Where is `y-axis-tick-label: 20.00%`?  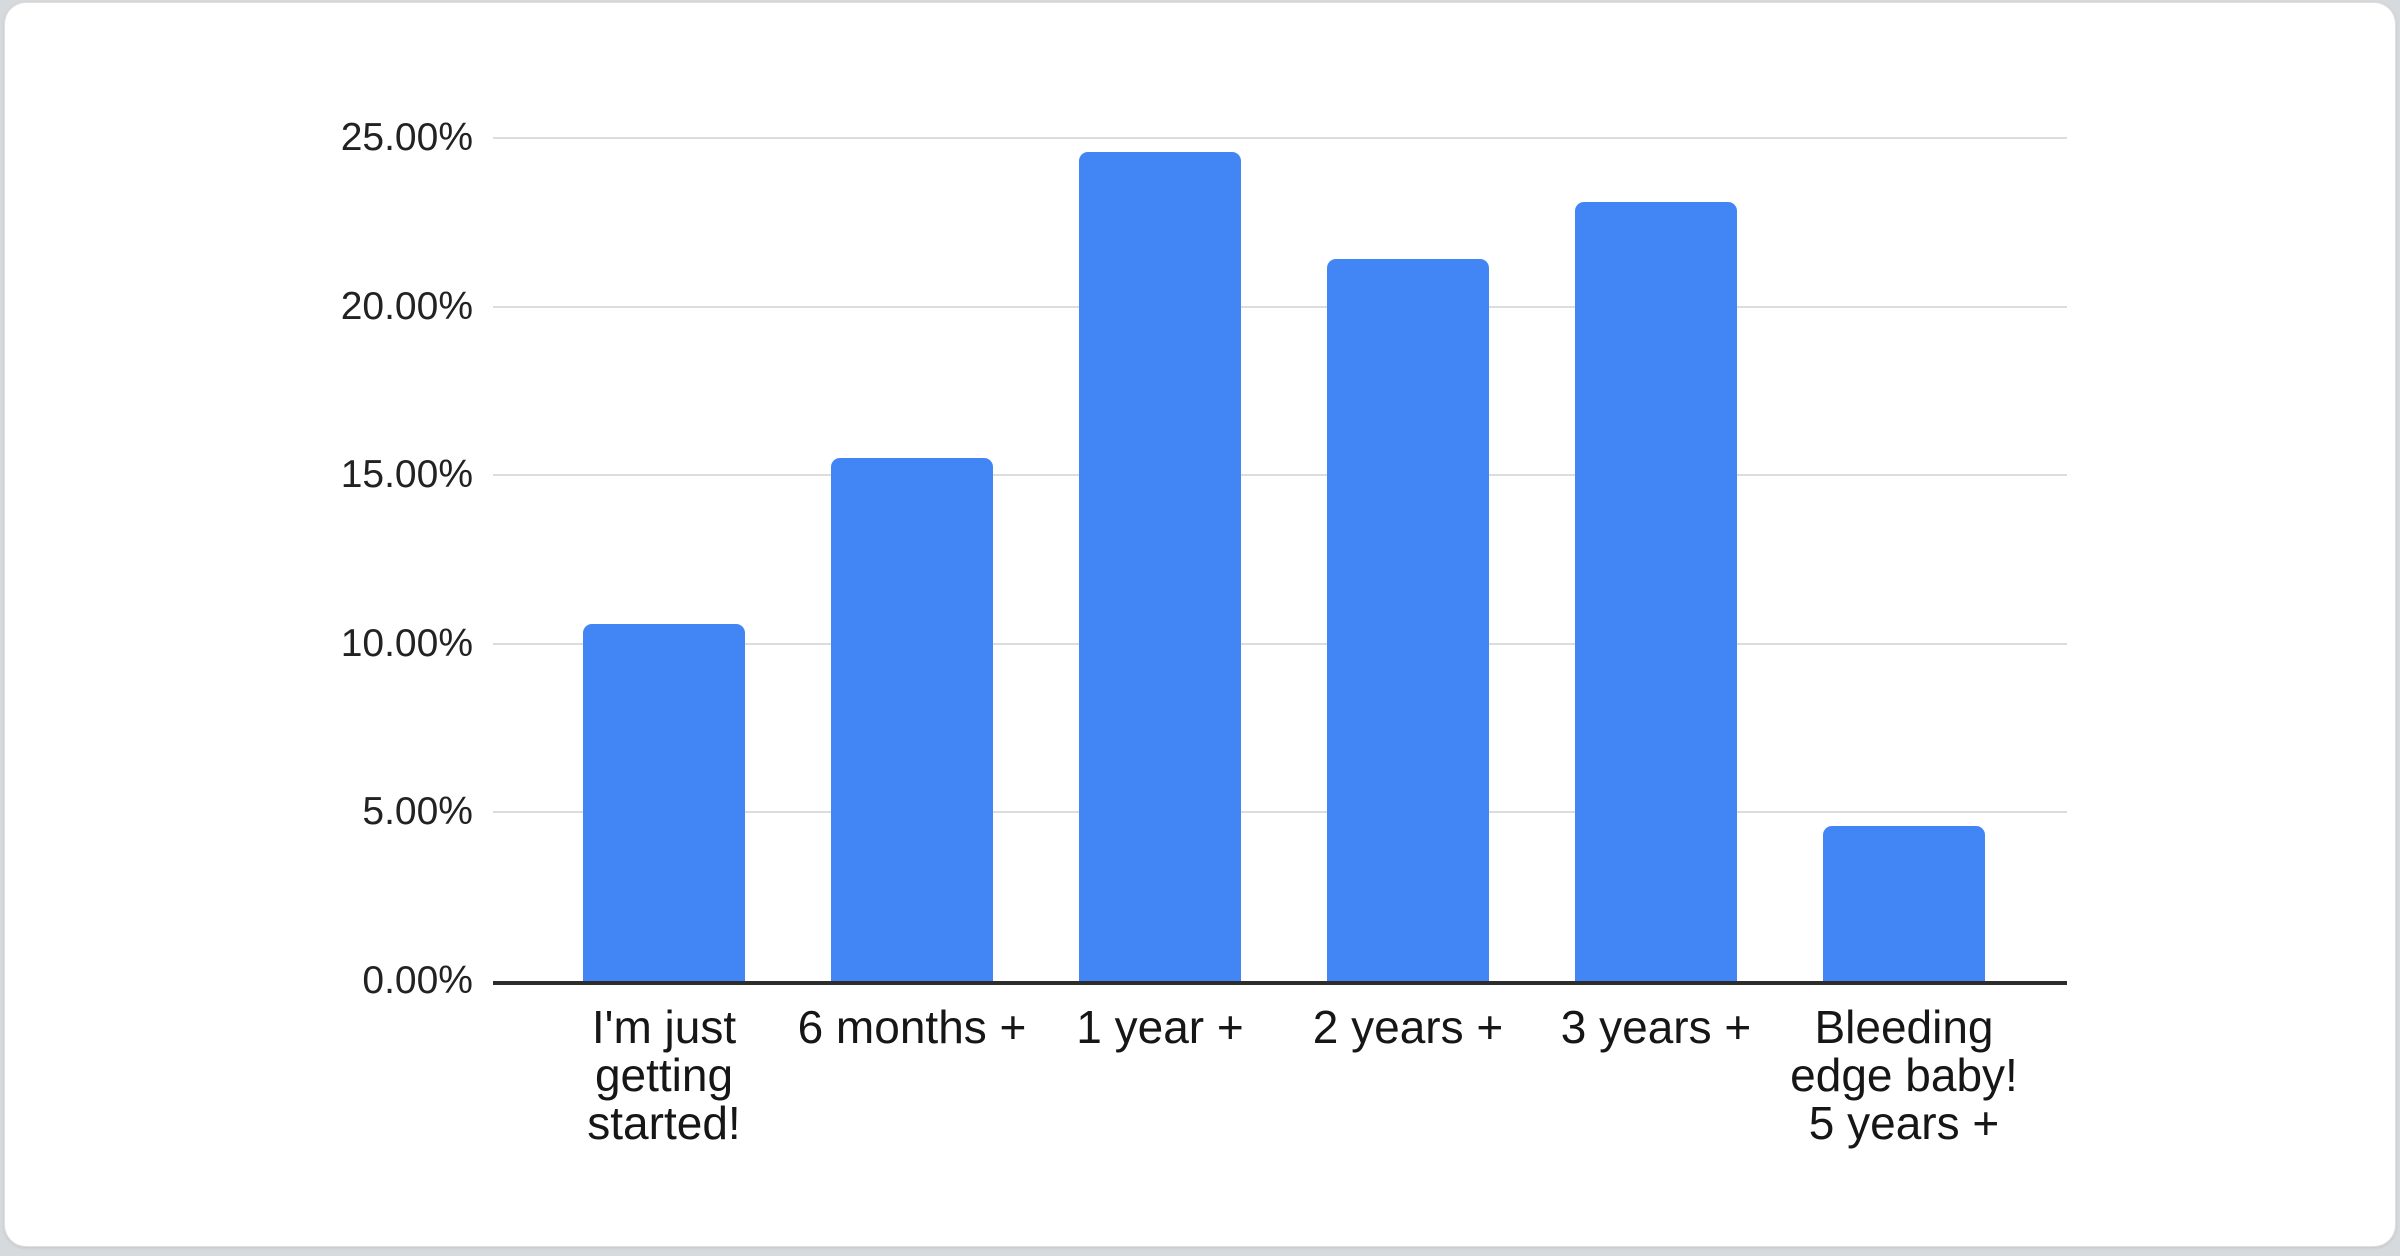
y-axis-tick-label: 20.00% is located at coordinates (406, 306).